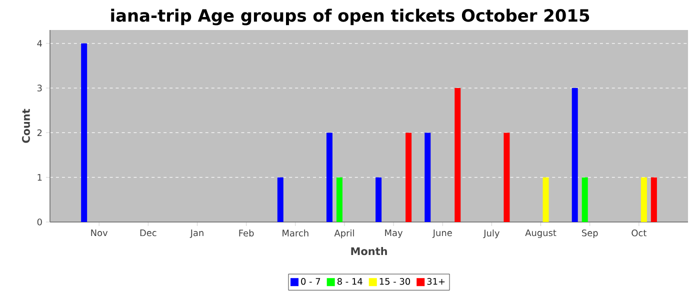 The image size is (700, 300). Describe the element at coordinates (344, 234) in the screenshot. I see `x-tick-label: April` at that location.